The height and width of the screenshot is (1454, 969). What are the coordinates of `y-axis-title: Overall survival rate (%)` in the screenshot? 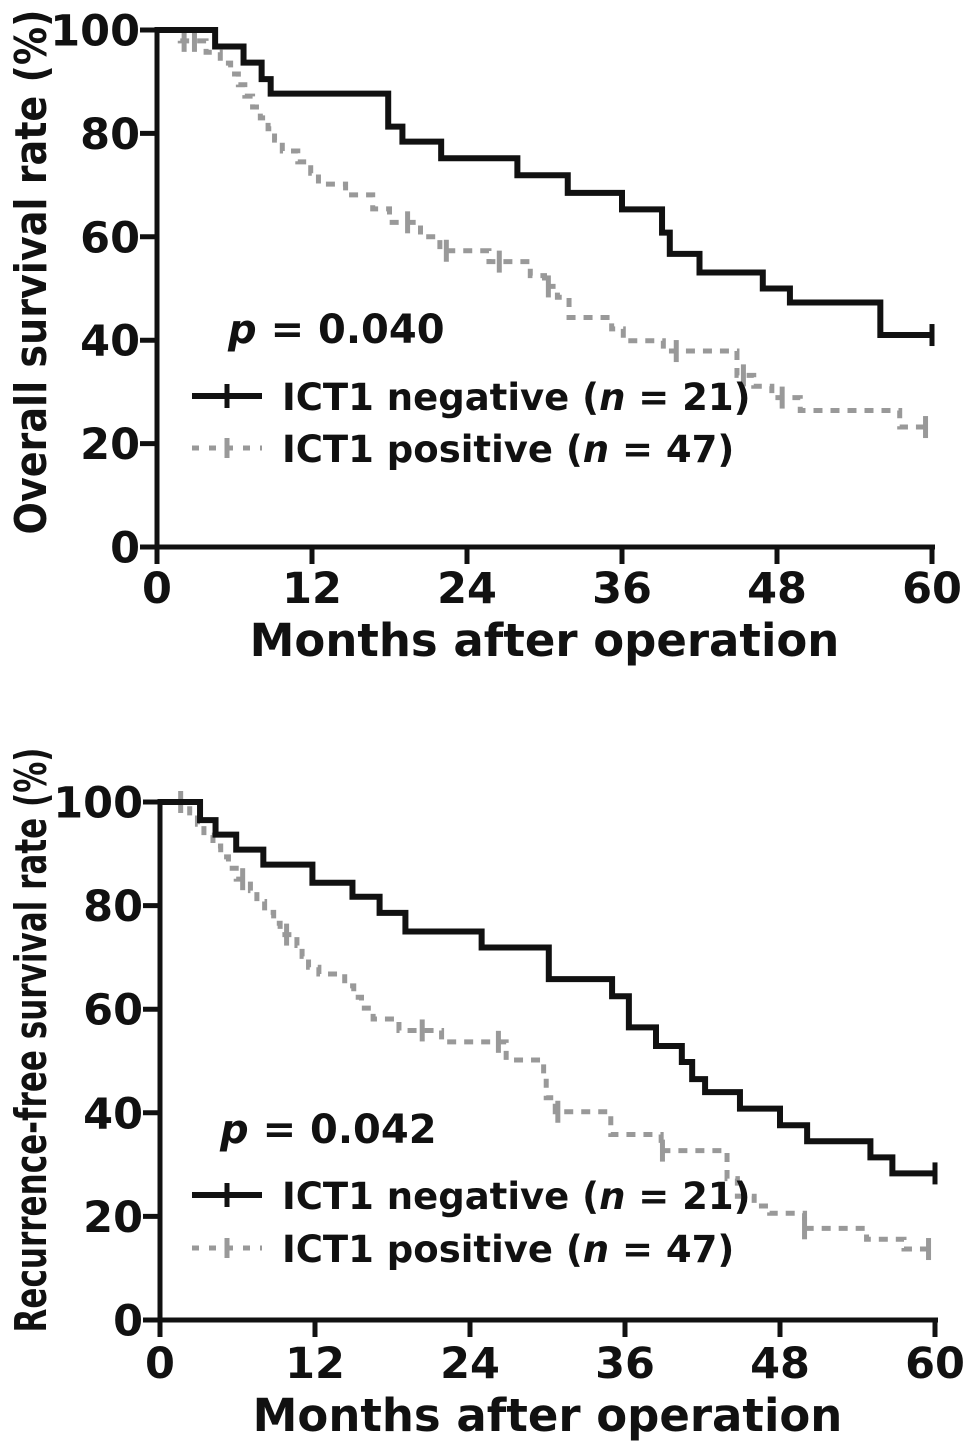 It's located at (31, 272).